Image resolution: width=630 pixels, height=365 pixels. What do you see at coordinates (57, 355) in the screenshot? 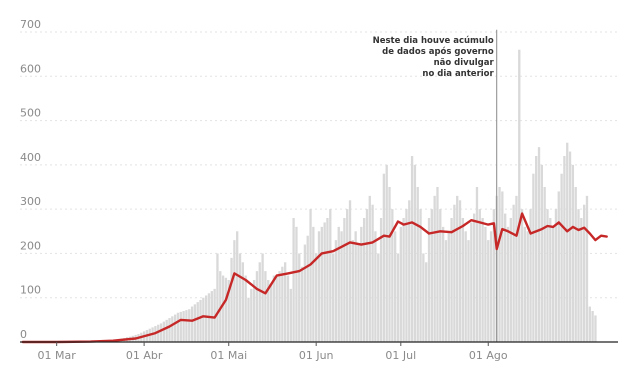
I see `x-tick-label: 01 Mar` at bounding box center [57, 355].